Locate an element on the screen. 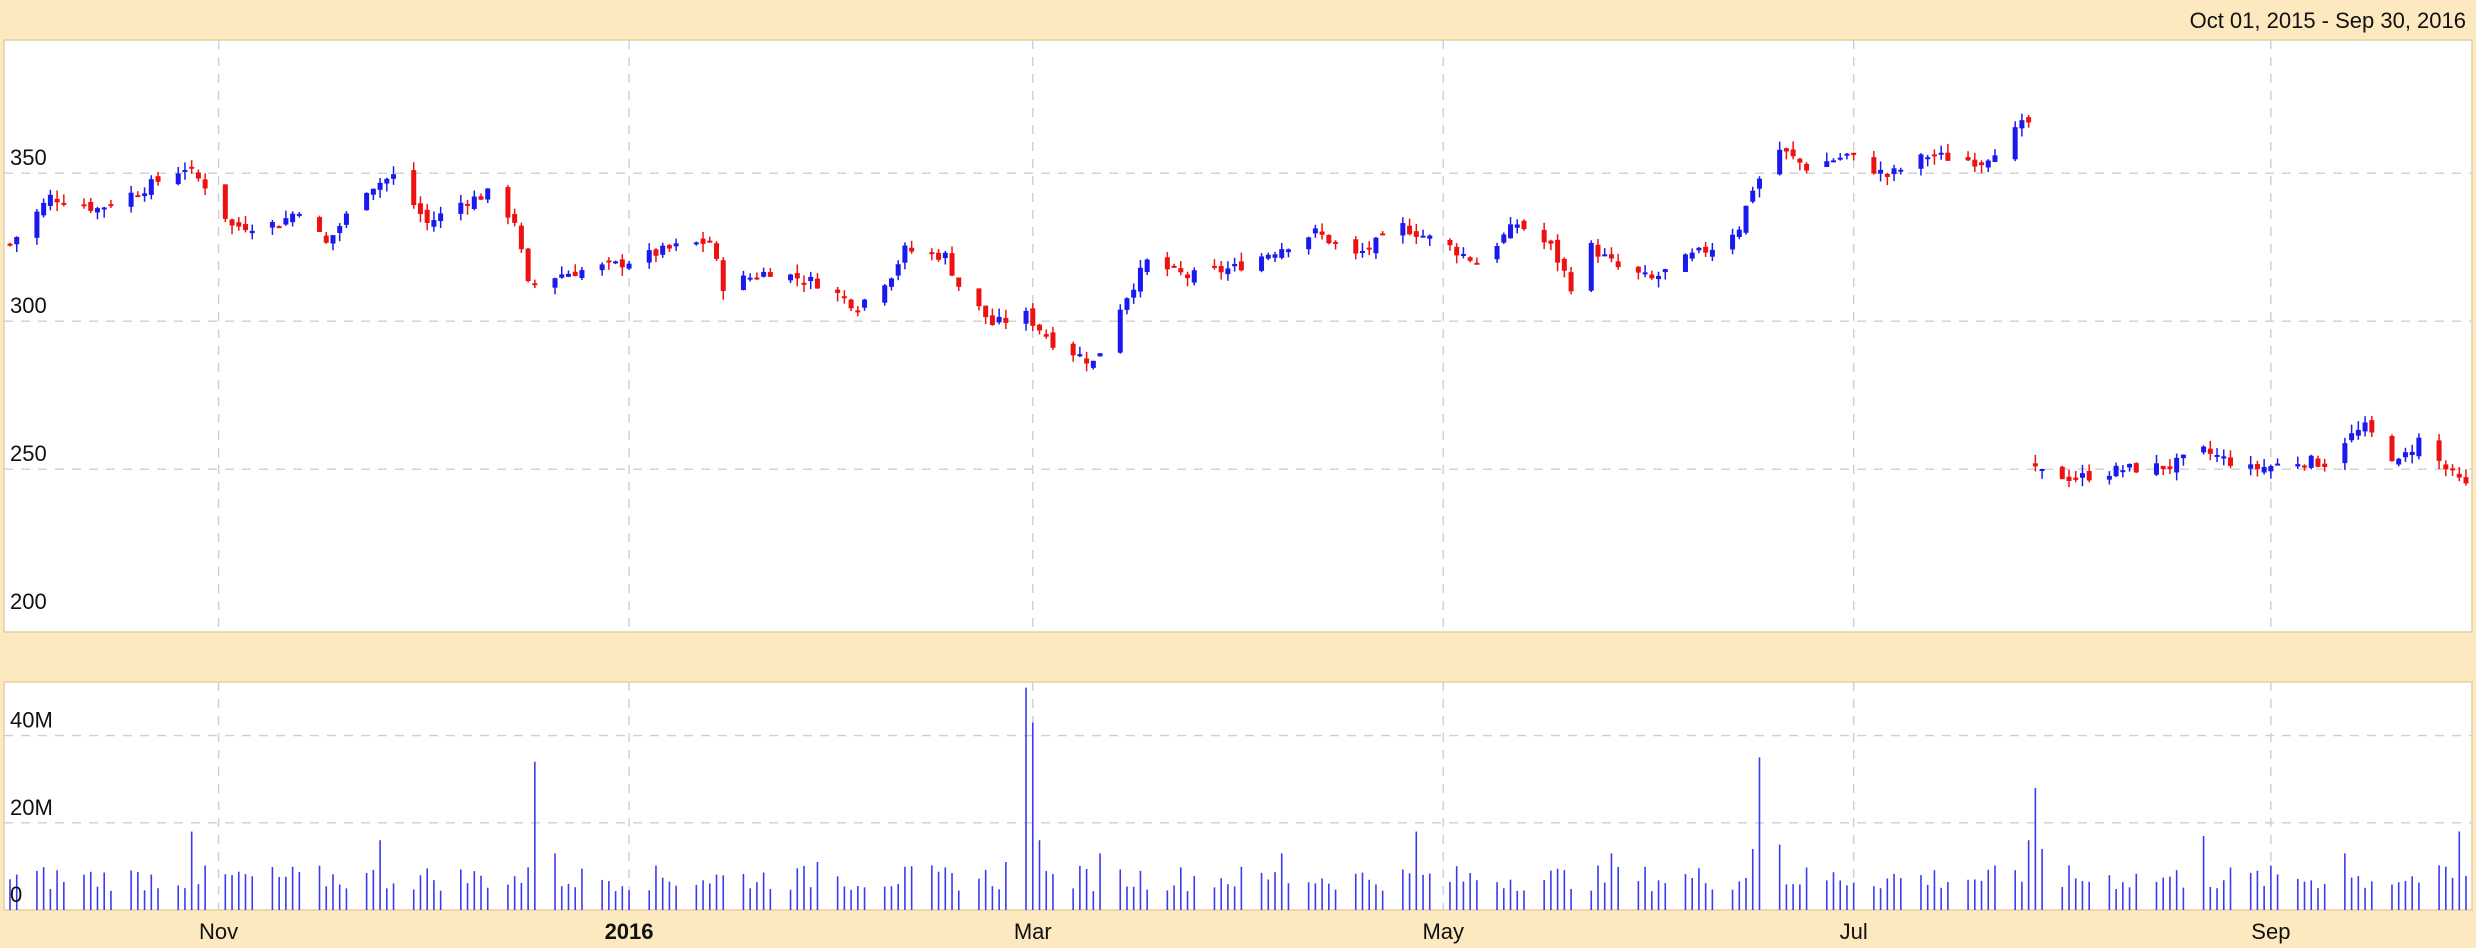 The width and height of the screenshot is (2476, 948). date-tick-label: May is located at coordinates (1443, 931).